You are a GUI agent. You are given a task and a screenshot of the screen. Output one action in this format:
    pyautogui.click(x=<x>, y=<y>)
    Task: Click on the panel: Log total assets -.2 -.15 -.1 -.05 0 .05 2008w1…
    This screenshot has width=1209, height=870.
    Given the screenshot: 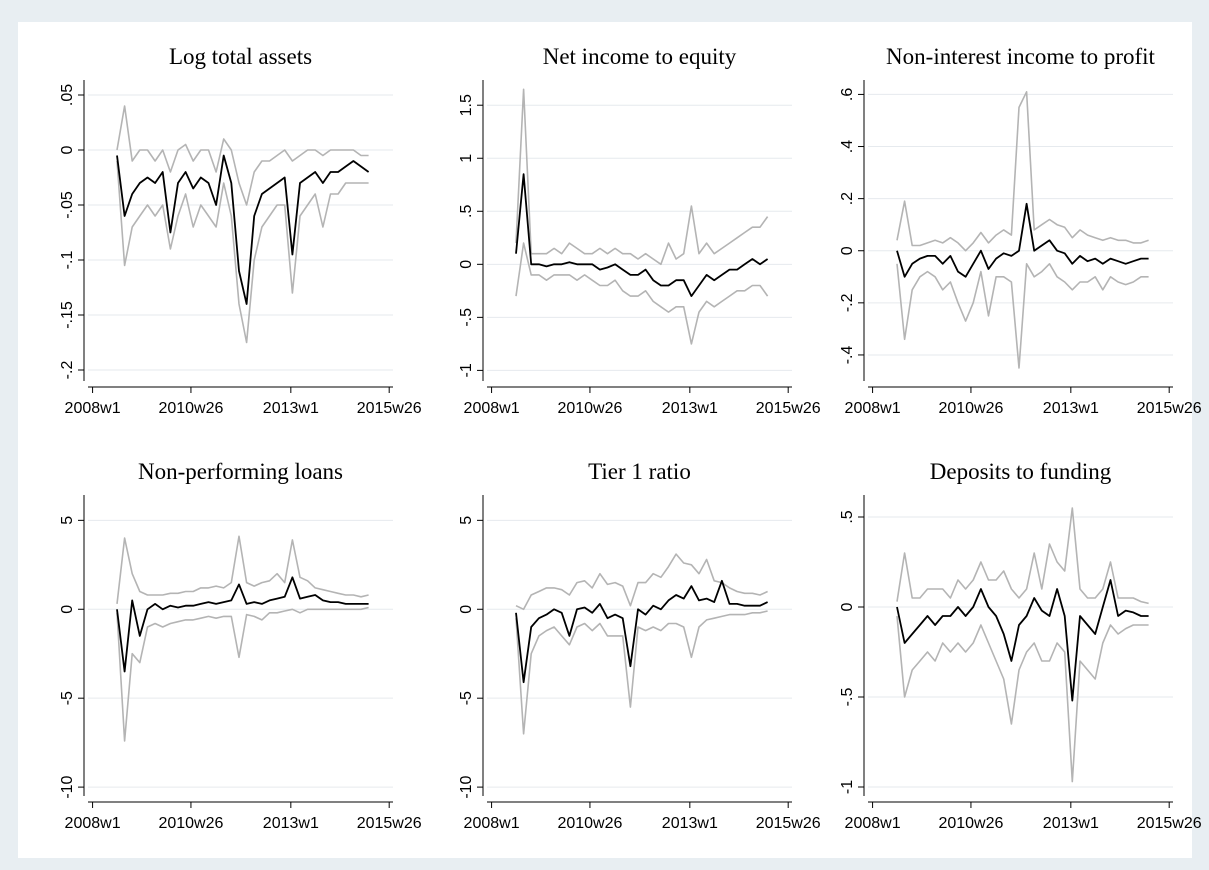 What is the action you would take?
    pyautogui.click(x=240, y=230)
    